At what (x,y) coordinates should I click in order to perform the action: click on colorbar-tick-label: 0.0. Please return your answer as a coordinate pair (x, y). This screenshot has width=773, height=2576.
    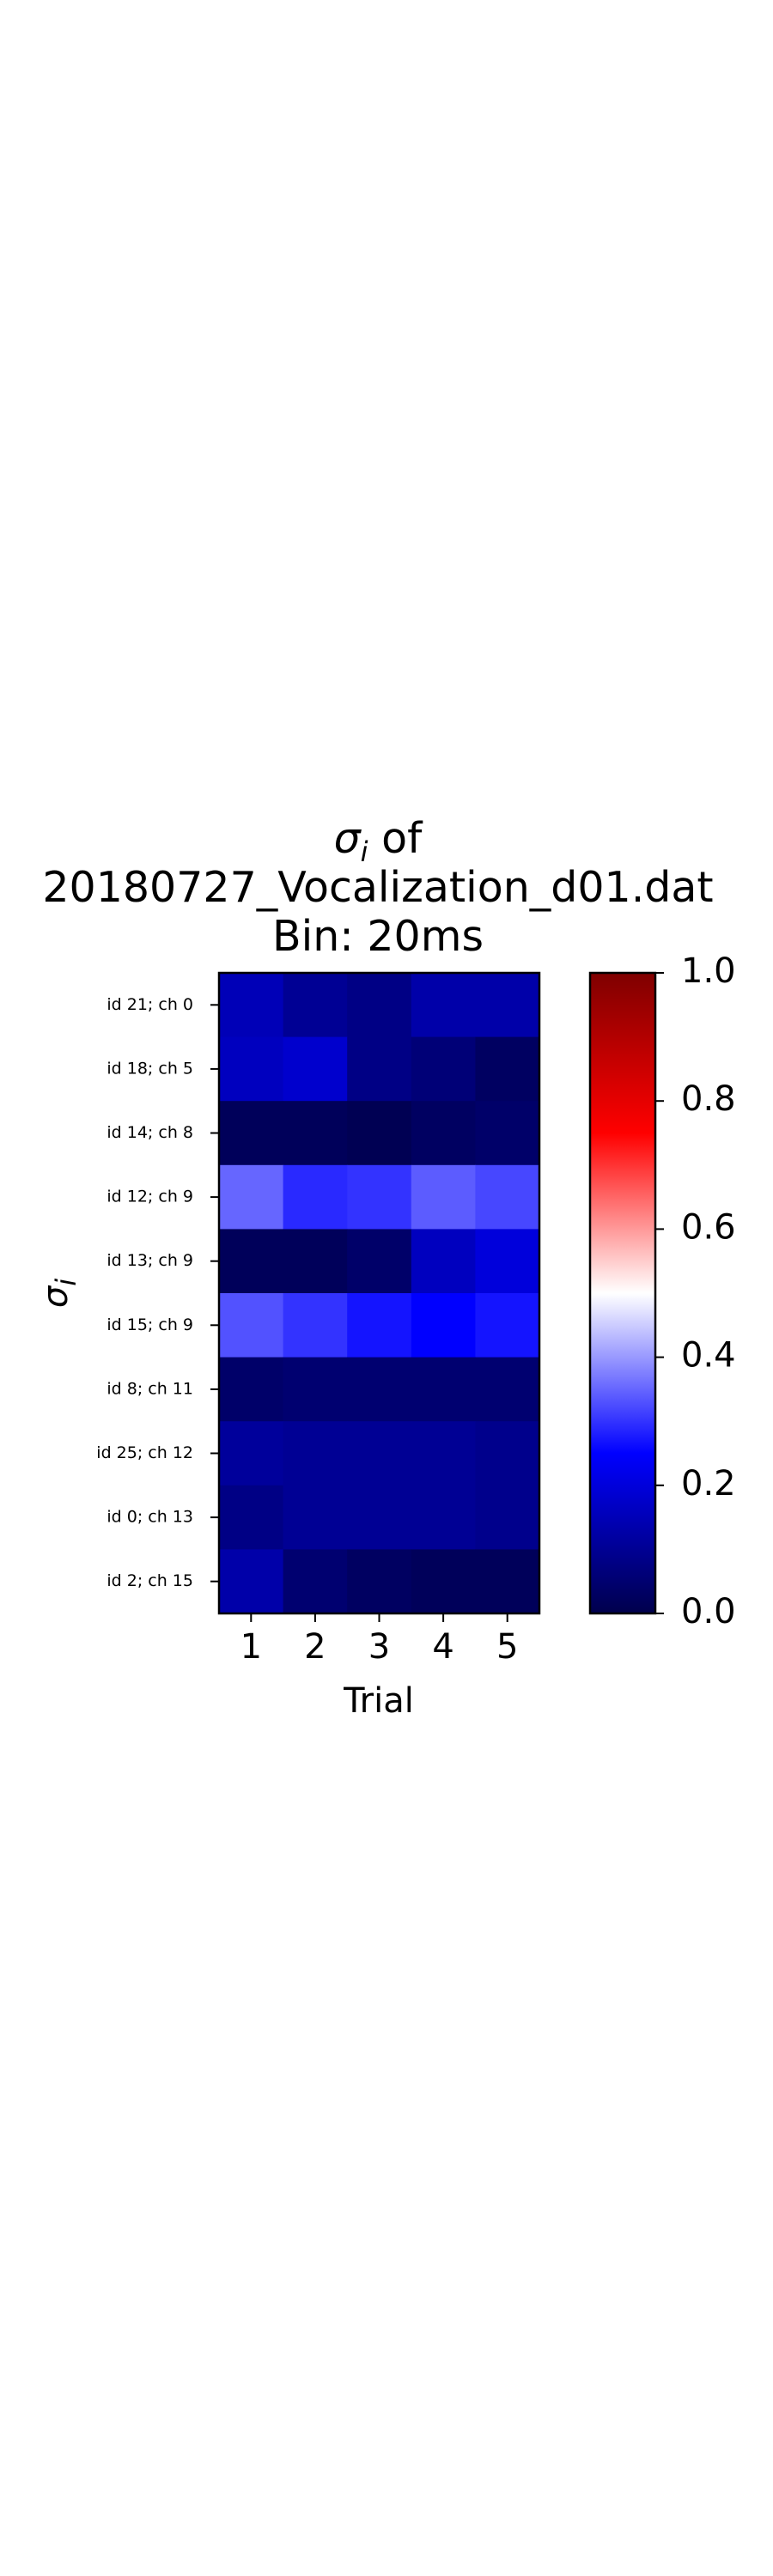
    Looking at the image, I should click on (708, 1612).